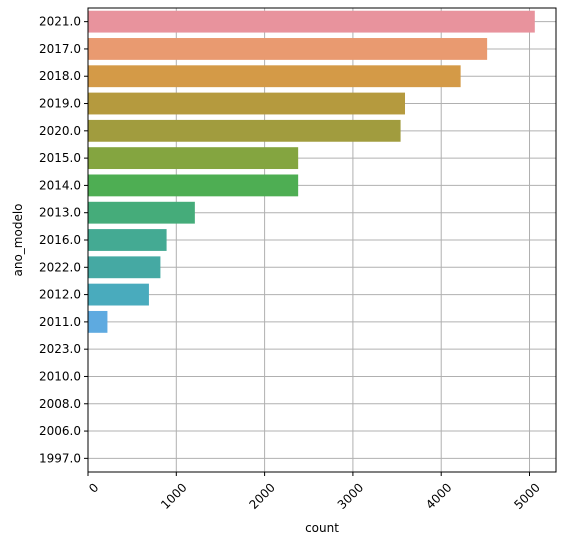  I want to click on x-axis-label: count, so click(322, 528).